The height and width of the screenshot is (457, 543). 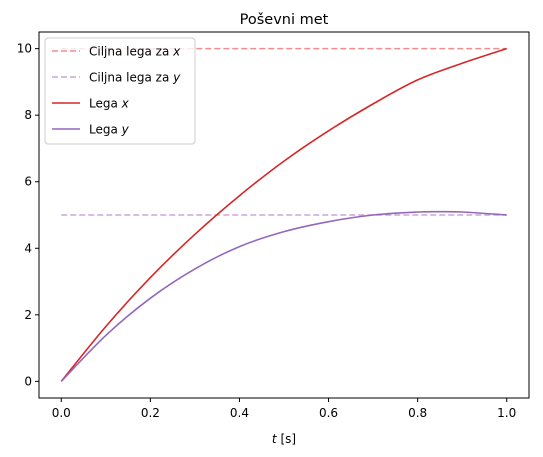 I want to click on legend-label: Lega x, so click(x=109, y=104).